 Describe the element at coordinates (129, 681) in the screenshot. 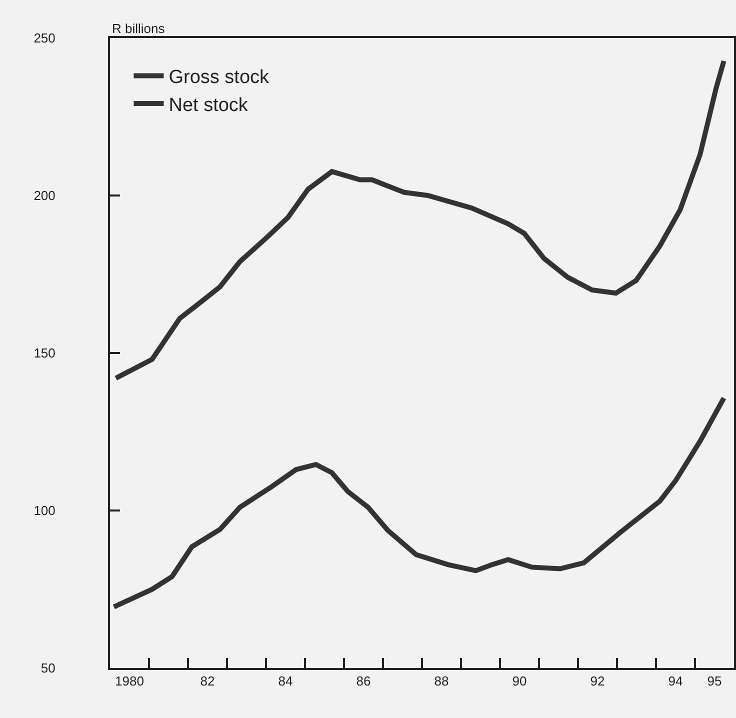

I see `x-tick-label: 1980` at that location.